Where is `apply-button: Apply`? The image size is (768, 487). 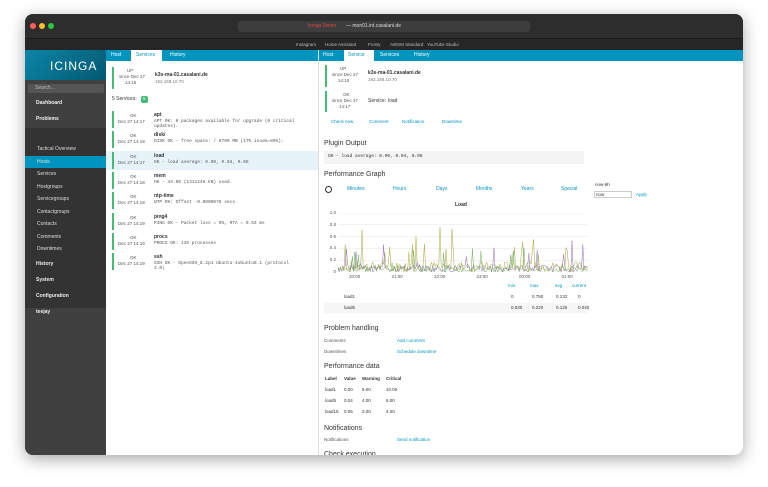 apply-button: Apply is located at coordinates (642, 194).